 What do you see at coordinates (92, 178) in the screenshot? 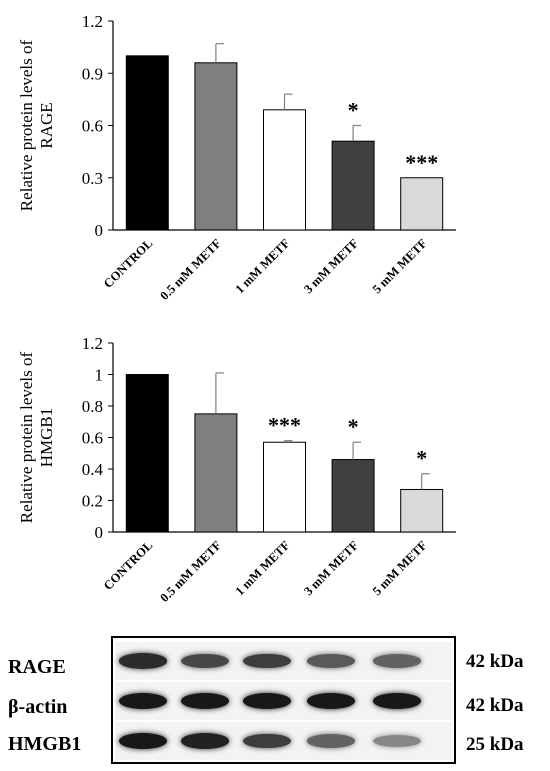
I see `y-tick-label: 0.3` at bounding box center [92, 178].